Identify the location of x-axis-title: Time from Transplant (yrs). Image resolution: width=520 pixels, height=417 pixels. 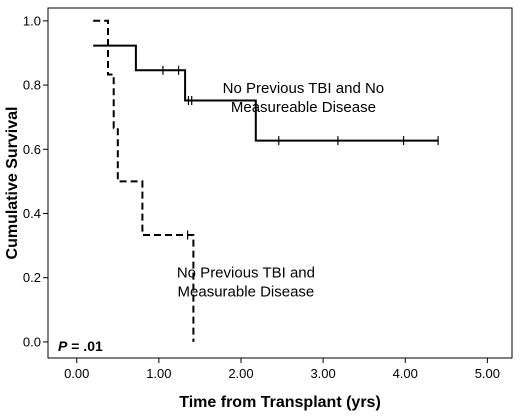
(280, 402).